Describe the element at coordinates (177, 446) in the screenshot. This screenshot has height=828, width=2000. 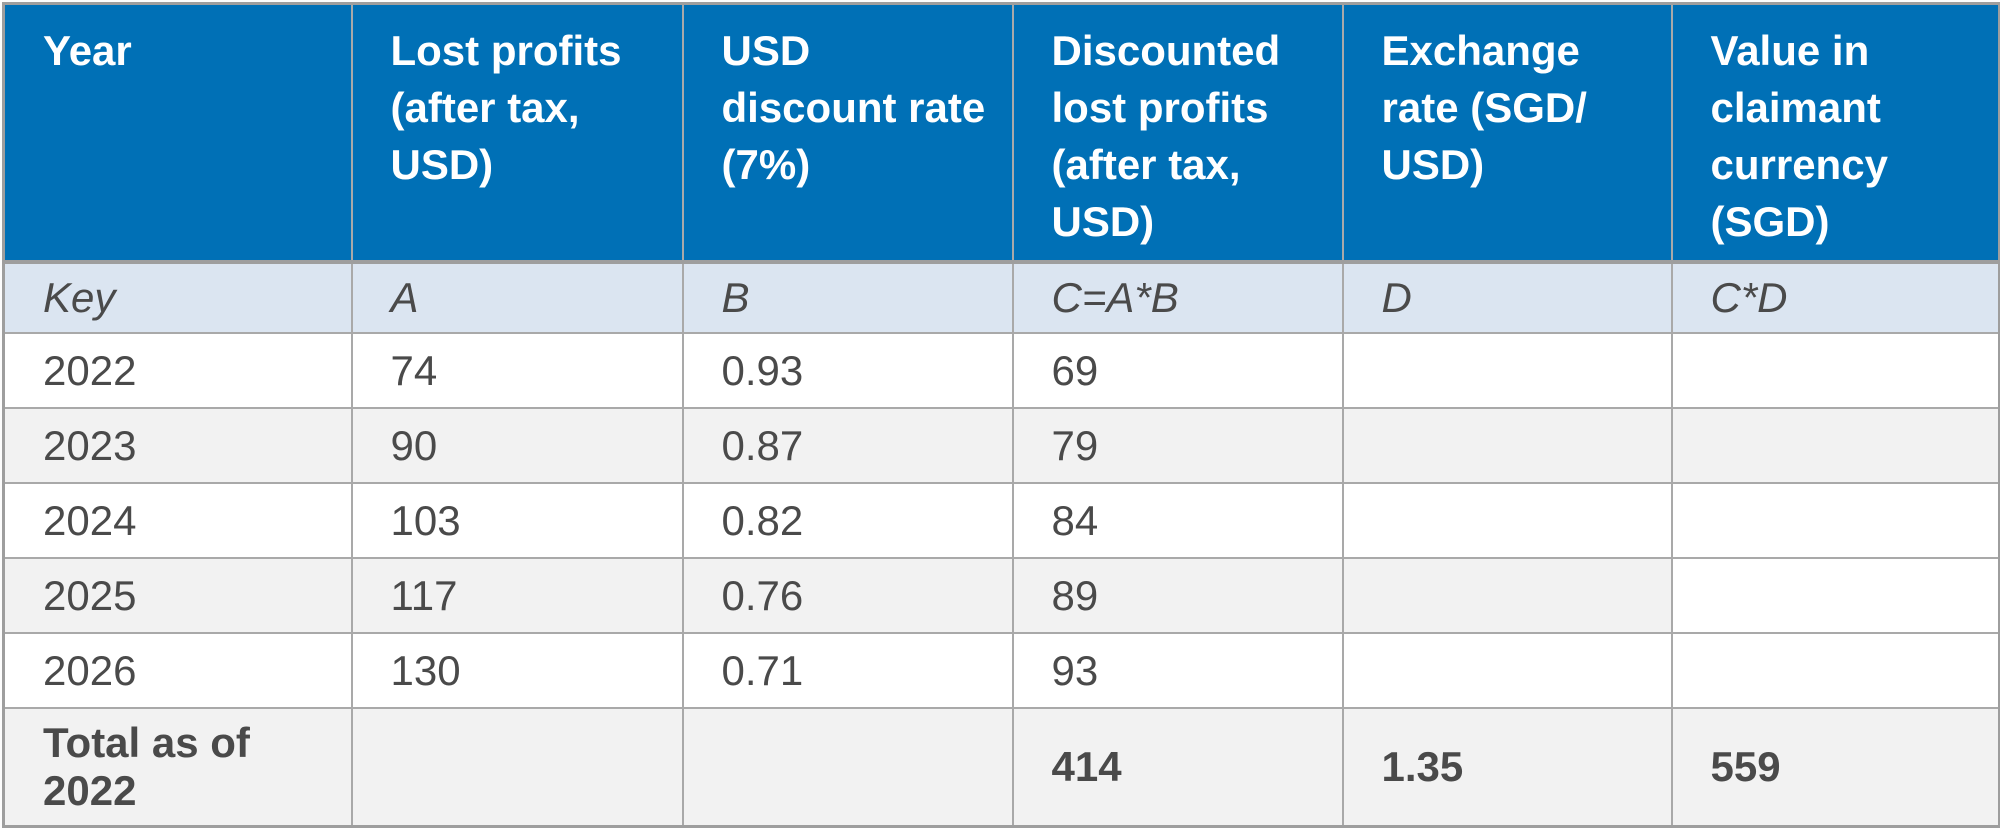
I see `cell-year: 2023` at that location.